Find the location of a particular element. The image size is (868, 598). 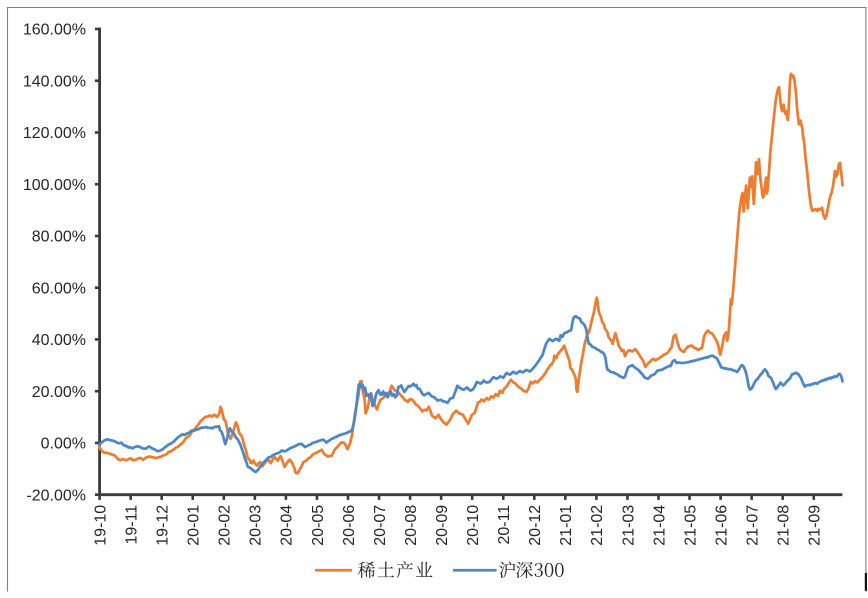

svg-text: 21-05 is located at coordinates (690, 525).